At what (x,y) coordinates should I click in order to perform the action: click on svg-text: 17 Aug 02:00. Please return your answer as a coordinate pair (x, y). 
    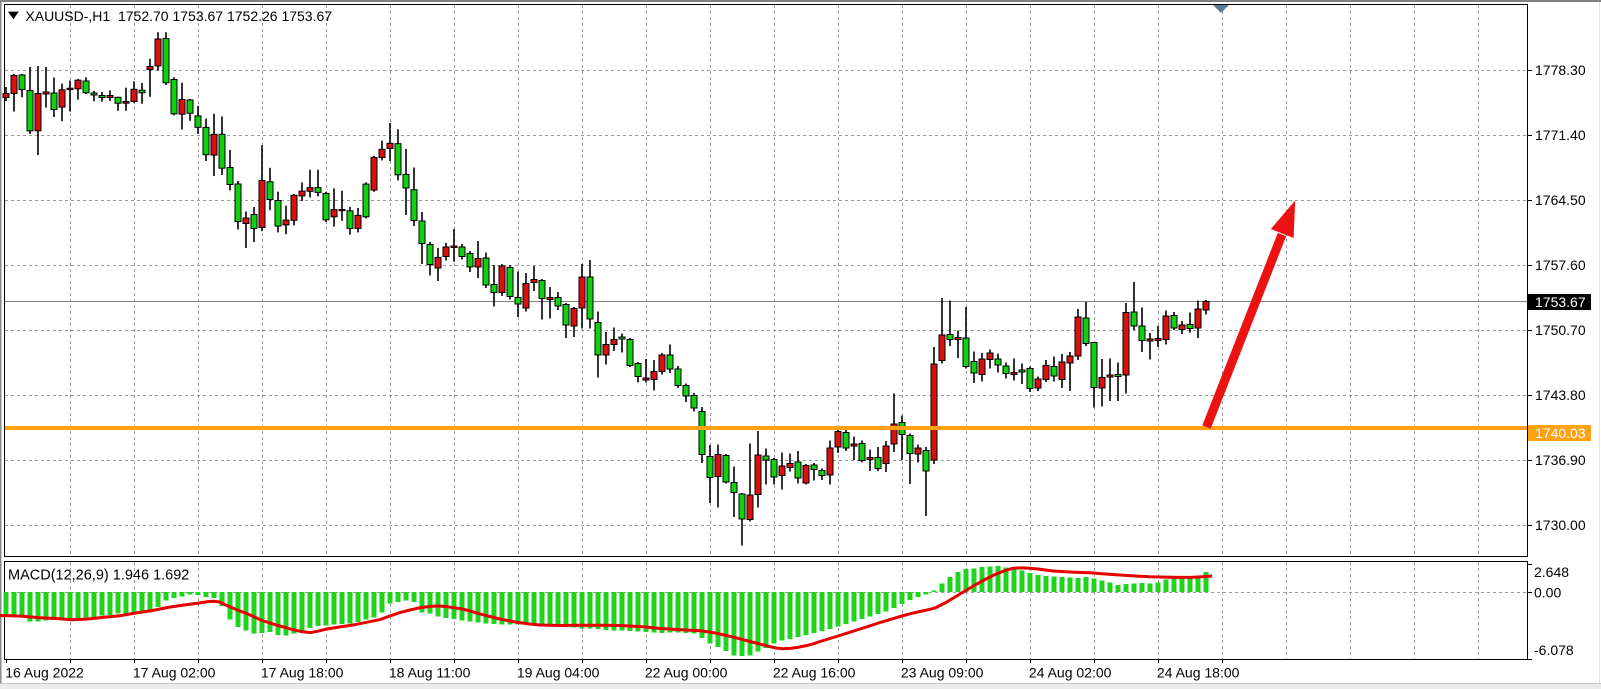
    Looking at the image, I should click on (174, 673).